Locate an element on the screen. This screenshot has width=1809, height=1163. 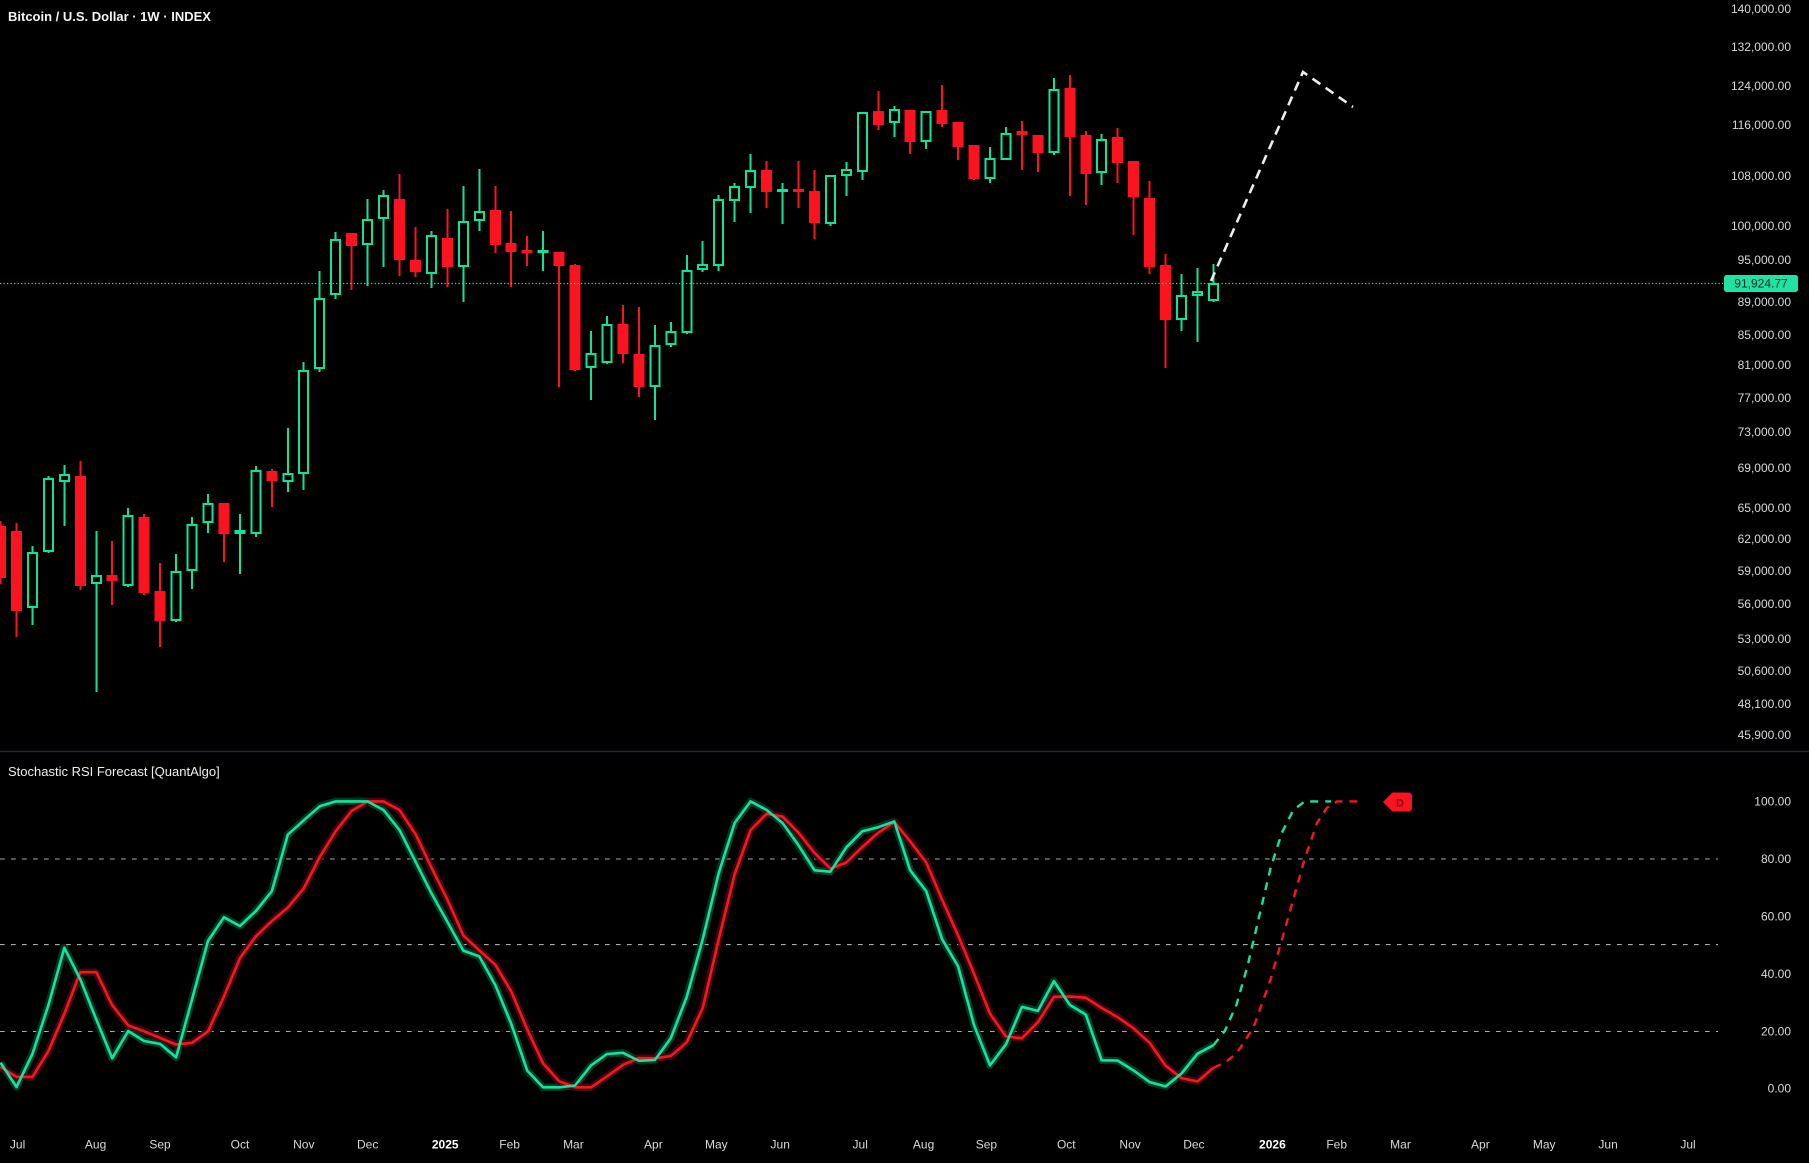
svg-text: D is located at coordinates (1400, 804).